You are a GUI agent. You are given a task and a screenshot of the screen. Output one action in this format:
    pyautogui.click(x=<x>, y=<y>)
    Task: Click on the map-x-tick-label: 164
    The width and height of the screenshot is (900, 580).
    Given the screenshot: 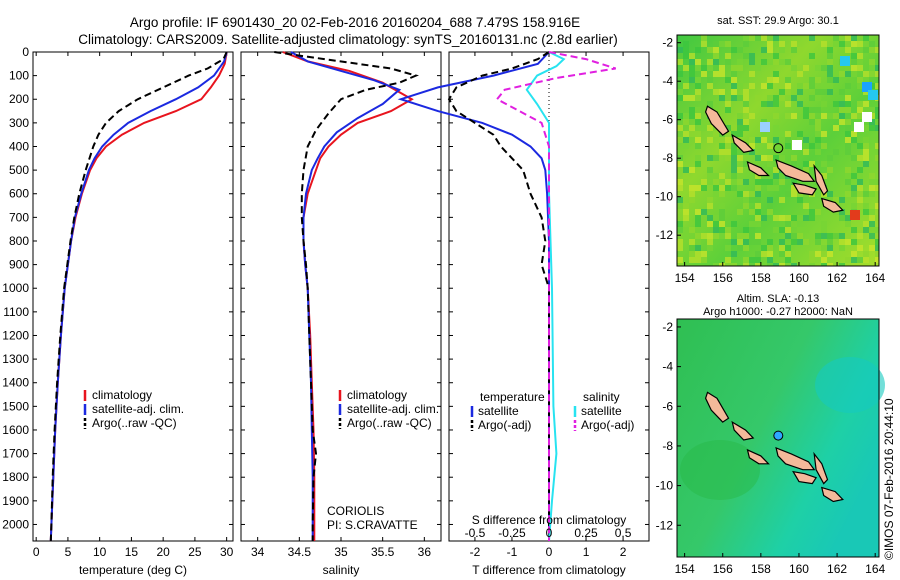 What is the action you would take?
    pyautogui.click(x=875, y=278)
    